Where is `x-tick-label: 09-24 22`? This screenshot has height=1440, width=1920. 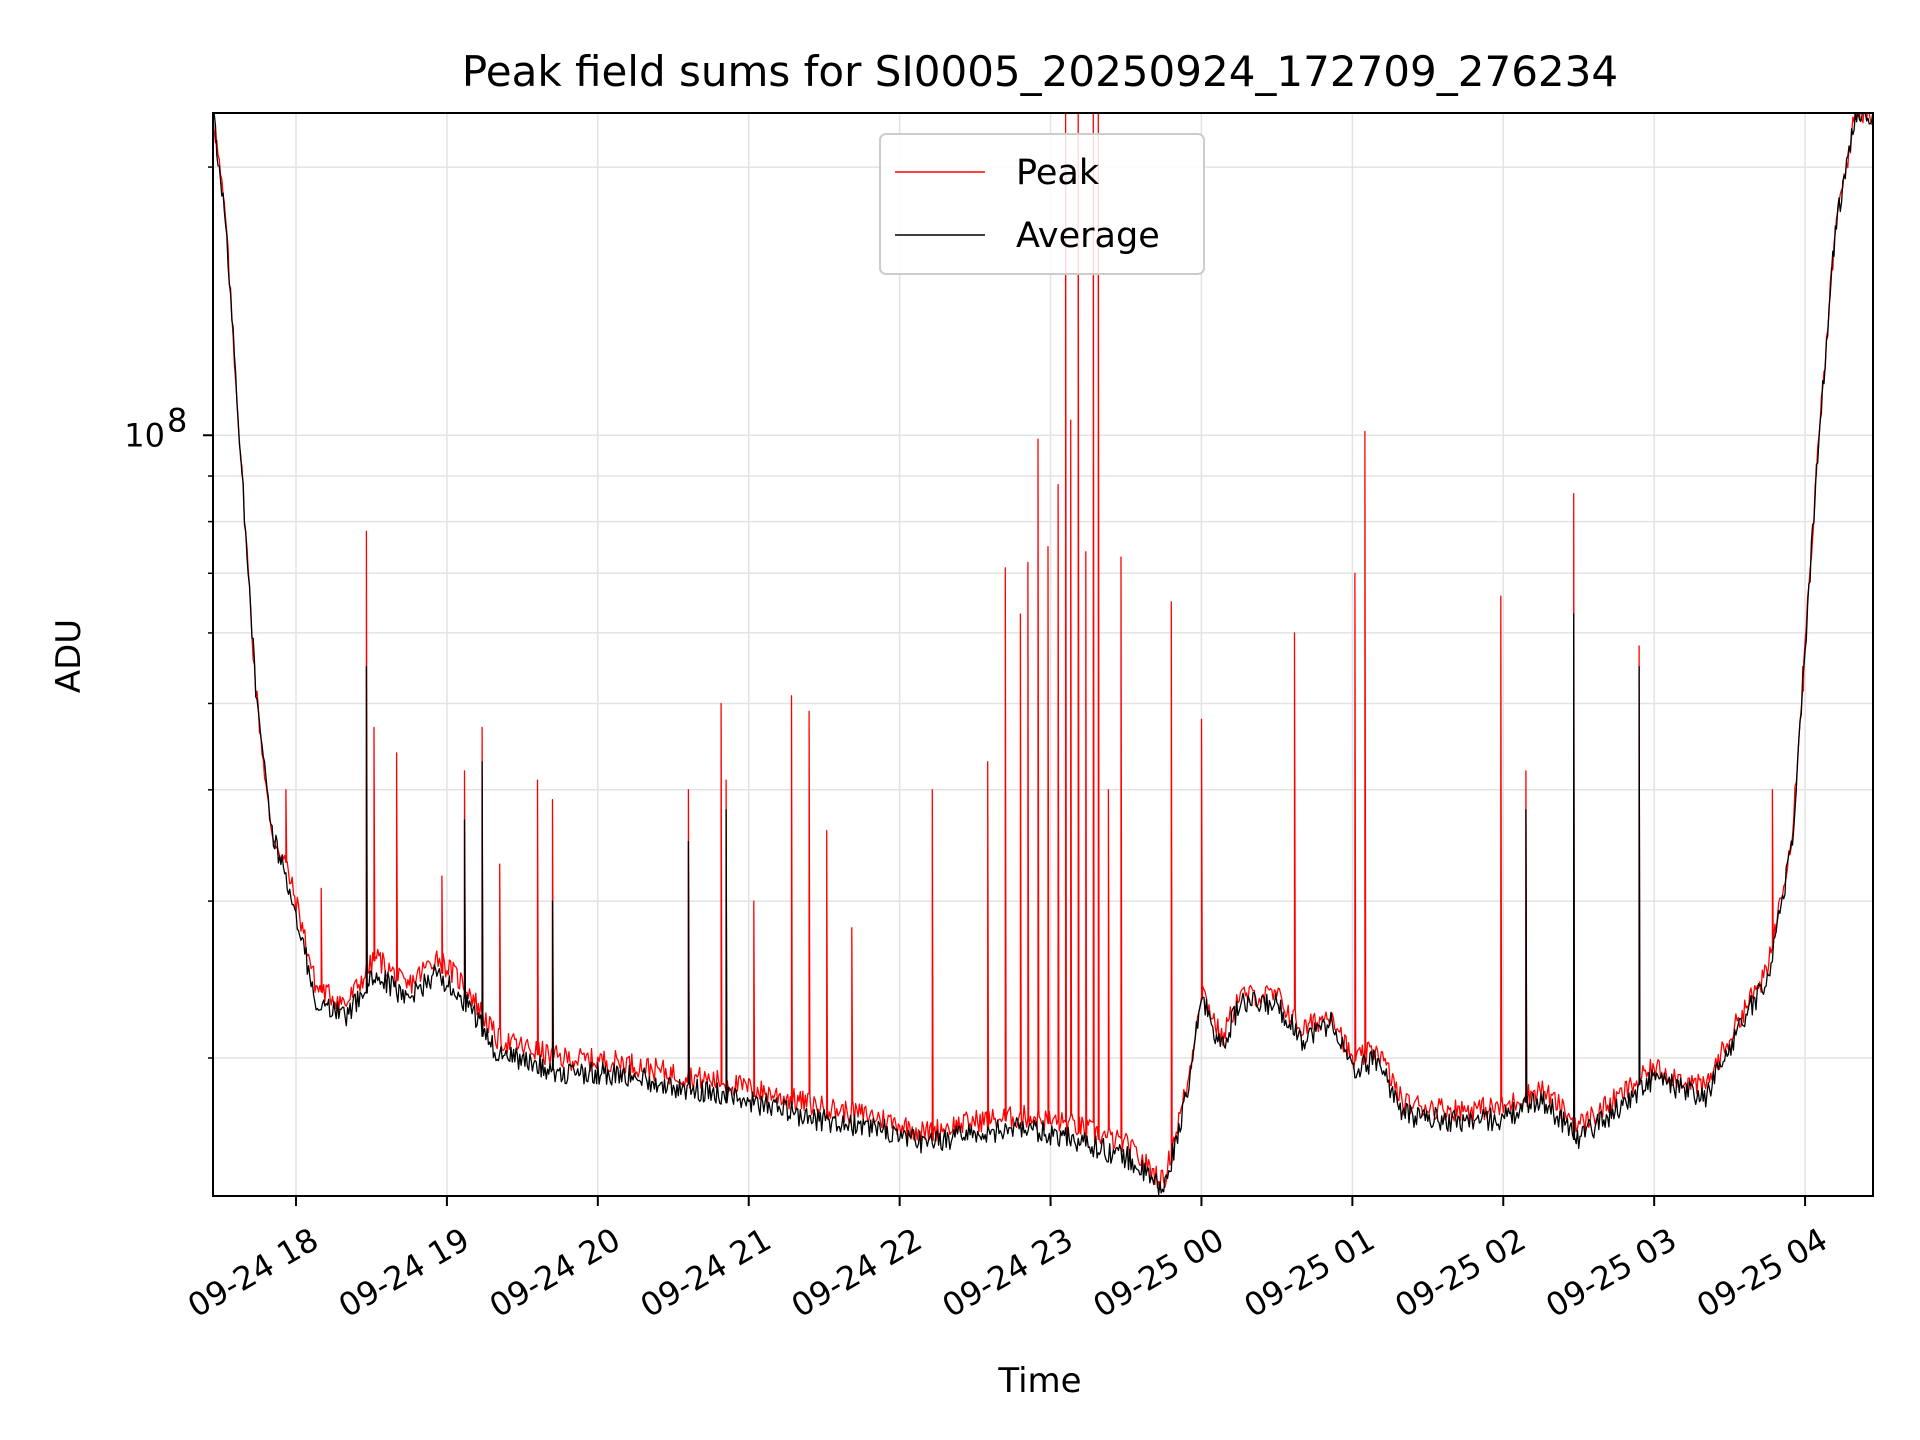 x-tick-label: 09-24 22 is located at coordinates (857, 1272).